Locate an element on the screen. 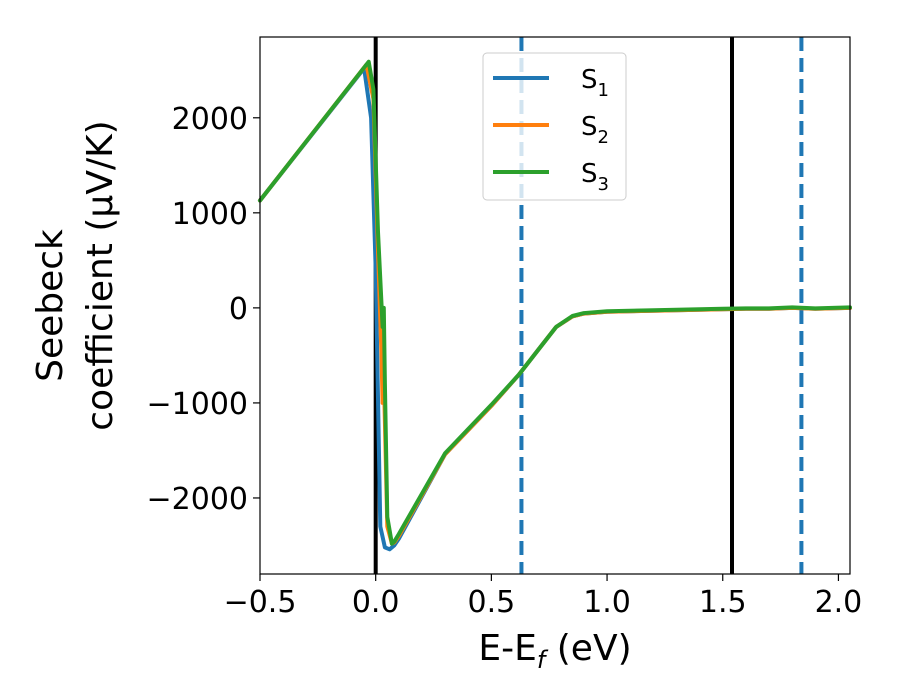 The width and height of the screenshot is (900, 700). y-tick-label: 0 is located at coordinates (238, 309).